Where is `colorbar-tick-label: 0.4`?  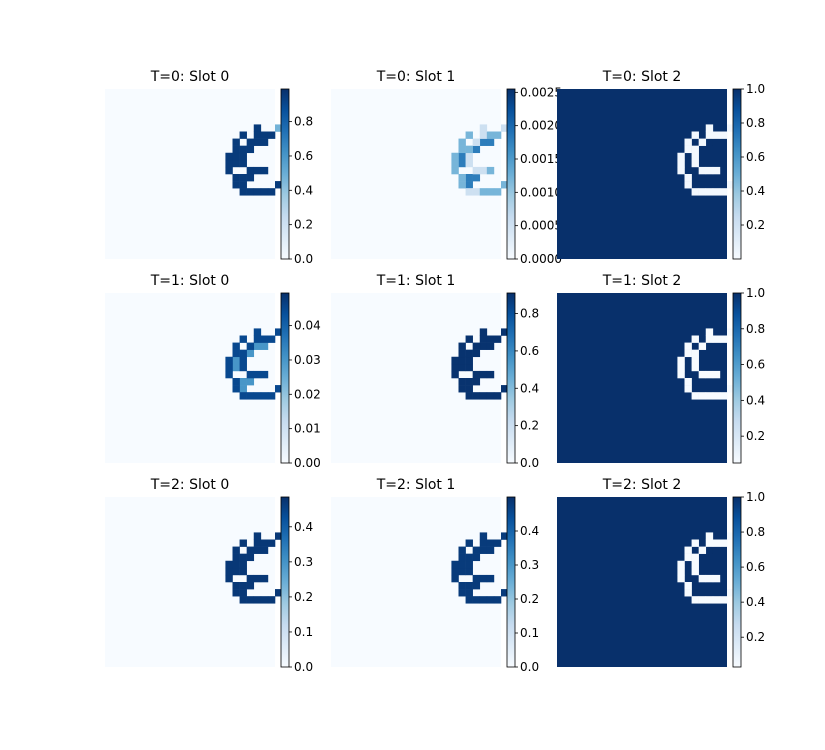
colorbar-tick-label: 0.4 is located at coordinates (529, 531).